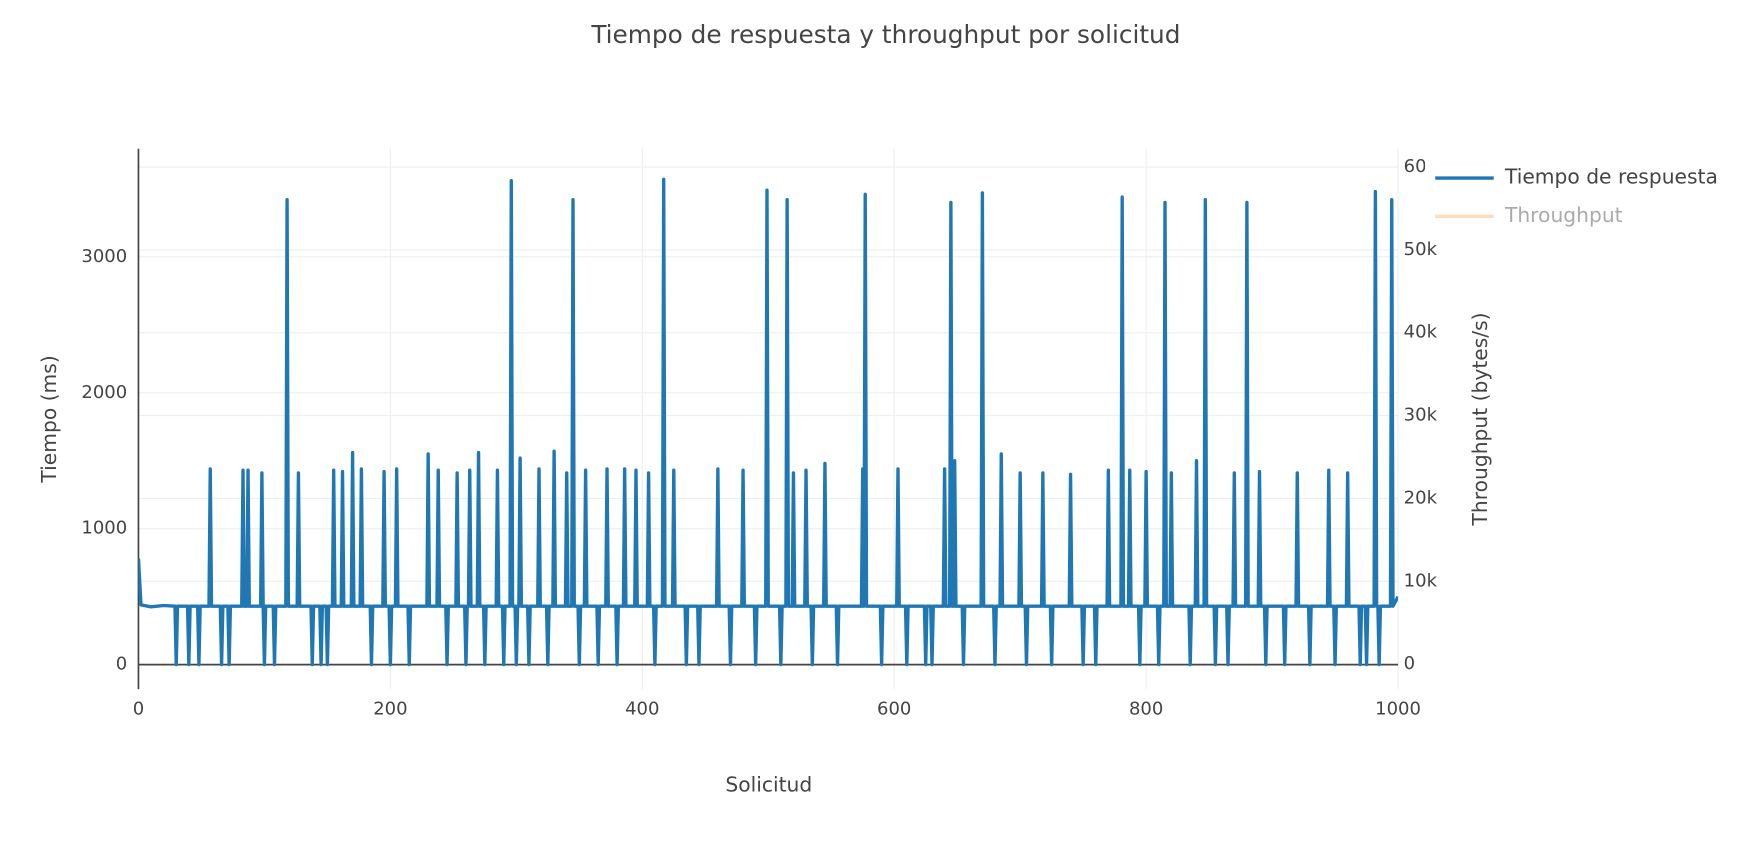  What do you see at coordinates (768, 784) in the screenshot?
I see `x-axis-title: Solicitud` at bounding box center [768, 784].